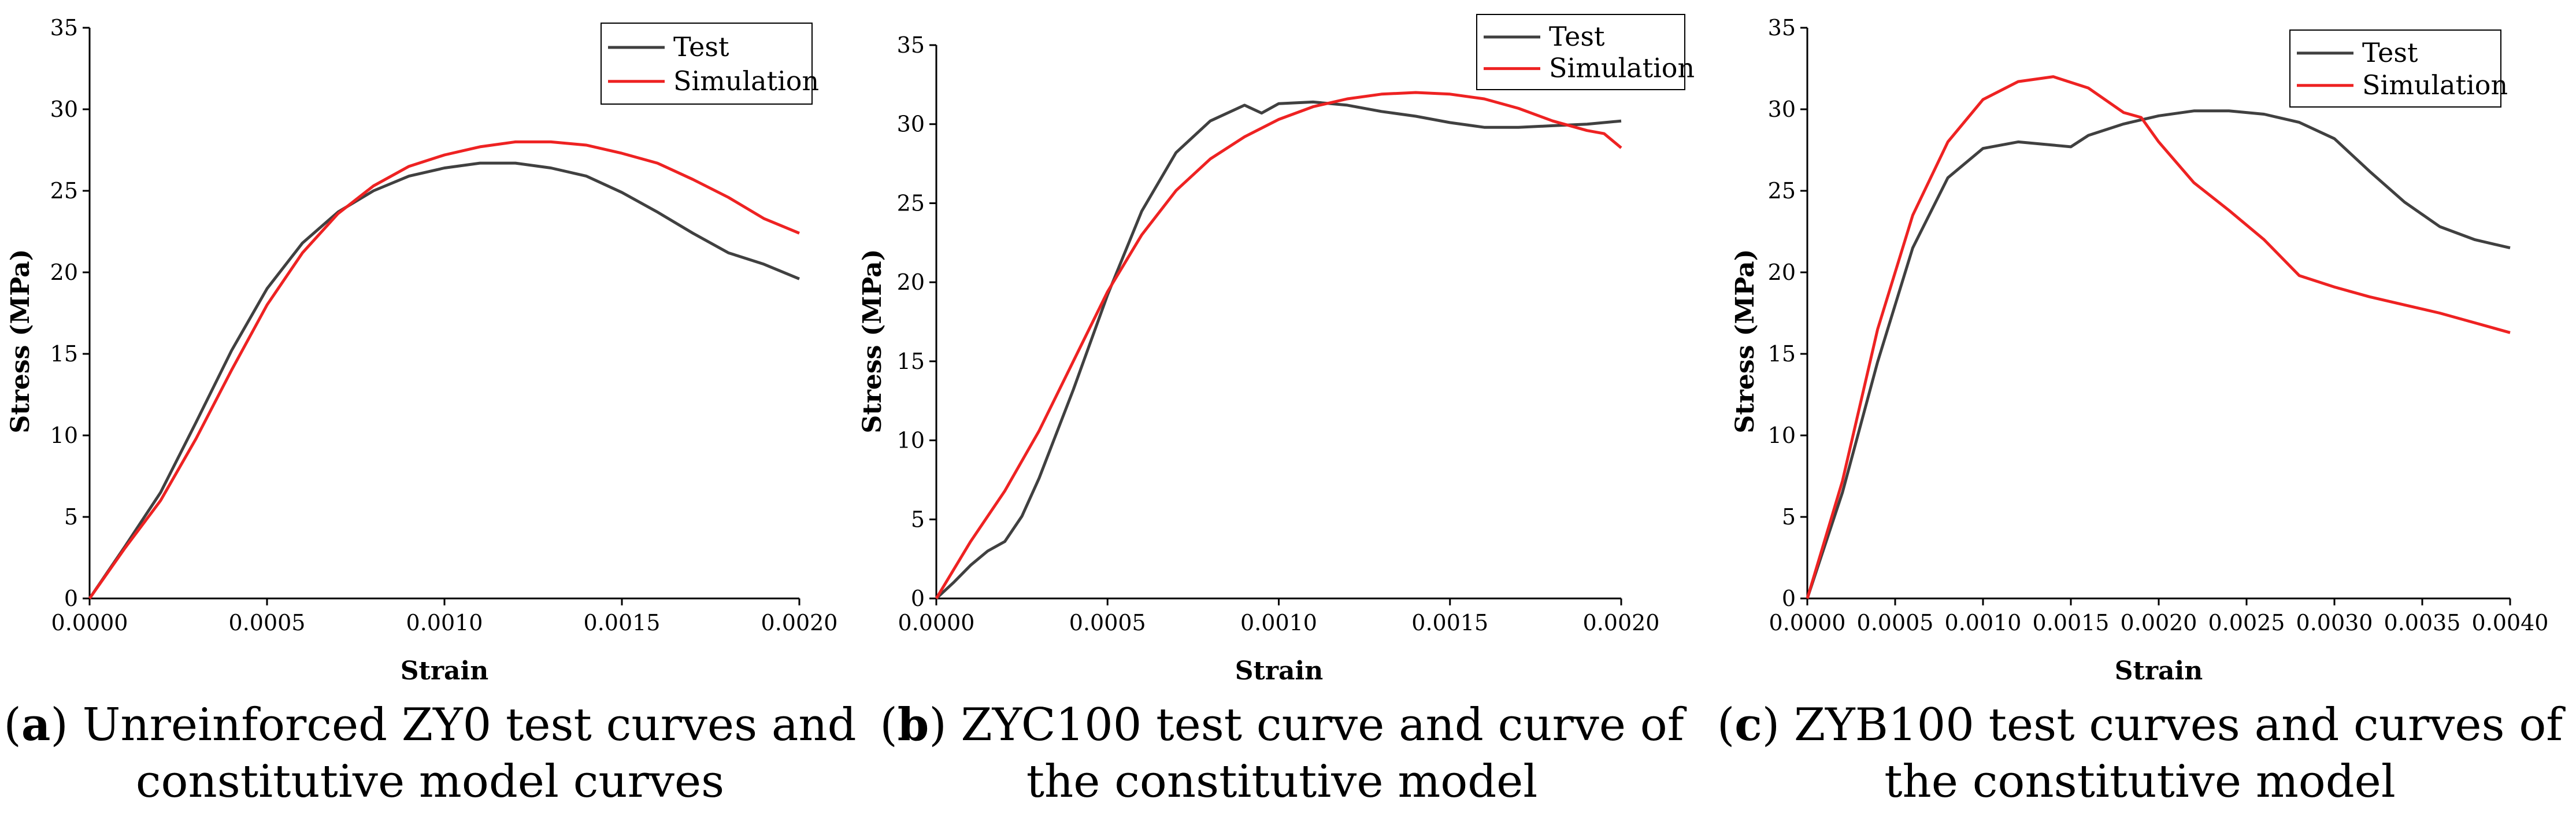 Image resolution: width=2576 pixels, height=828 pixels. Describe the element at coordinates (36, 724) in the screenshot. I see `caption-label: a` at that location.